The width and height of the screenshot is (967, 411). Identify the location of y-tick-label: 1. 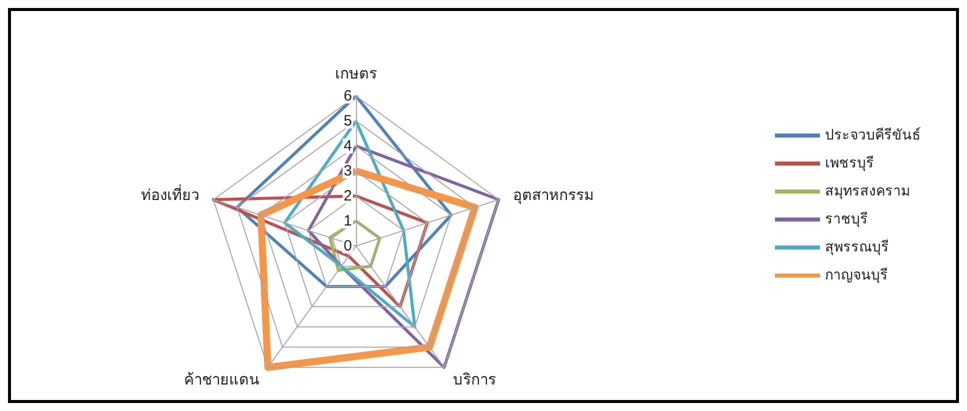
(348, 221).